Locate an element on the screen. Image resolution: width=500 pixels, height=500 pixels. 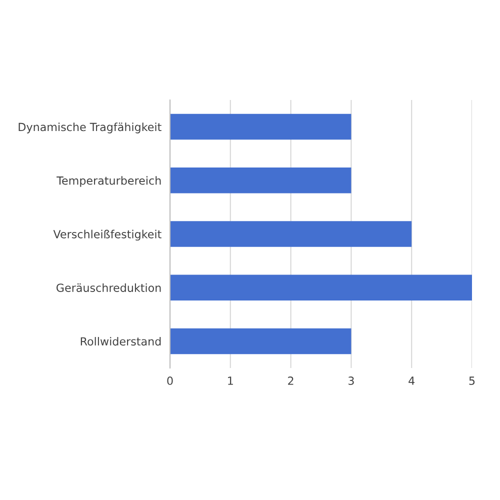
y-tick-label: Verschleißfestigkeit is located at coordinates (107, 235).